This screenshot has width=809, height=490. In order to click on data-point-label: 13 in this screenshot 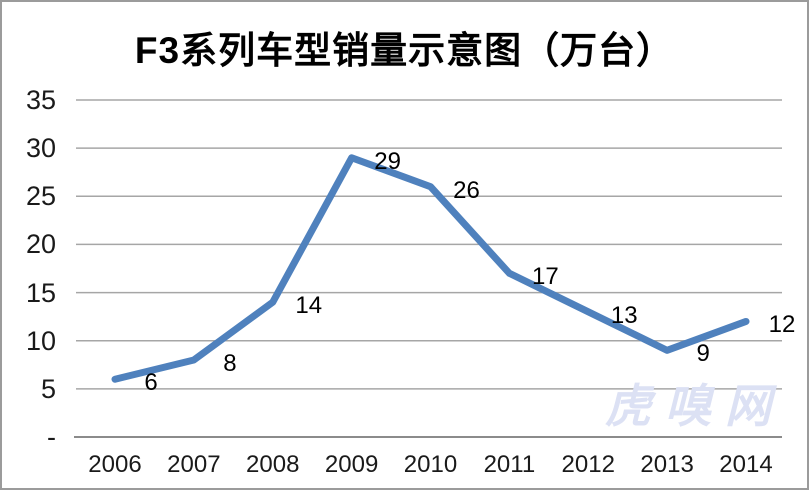, I will do `click(624, 315)`.